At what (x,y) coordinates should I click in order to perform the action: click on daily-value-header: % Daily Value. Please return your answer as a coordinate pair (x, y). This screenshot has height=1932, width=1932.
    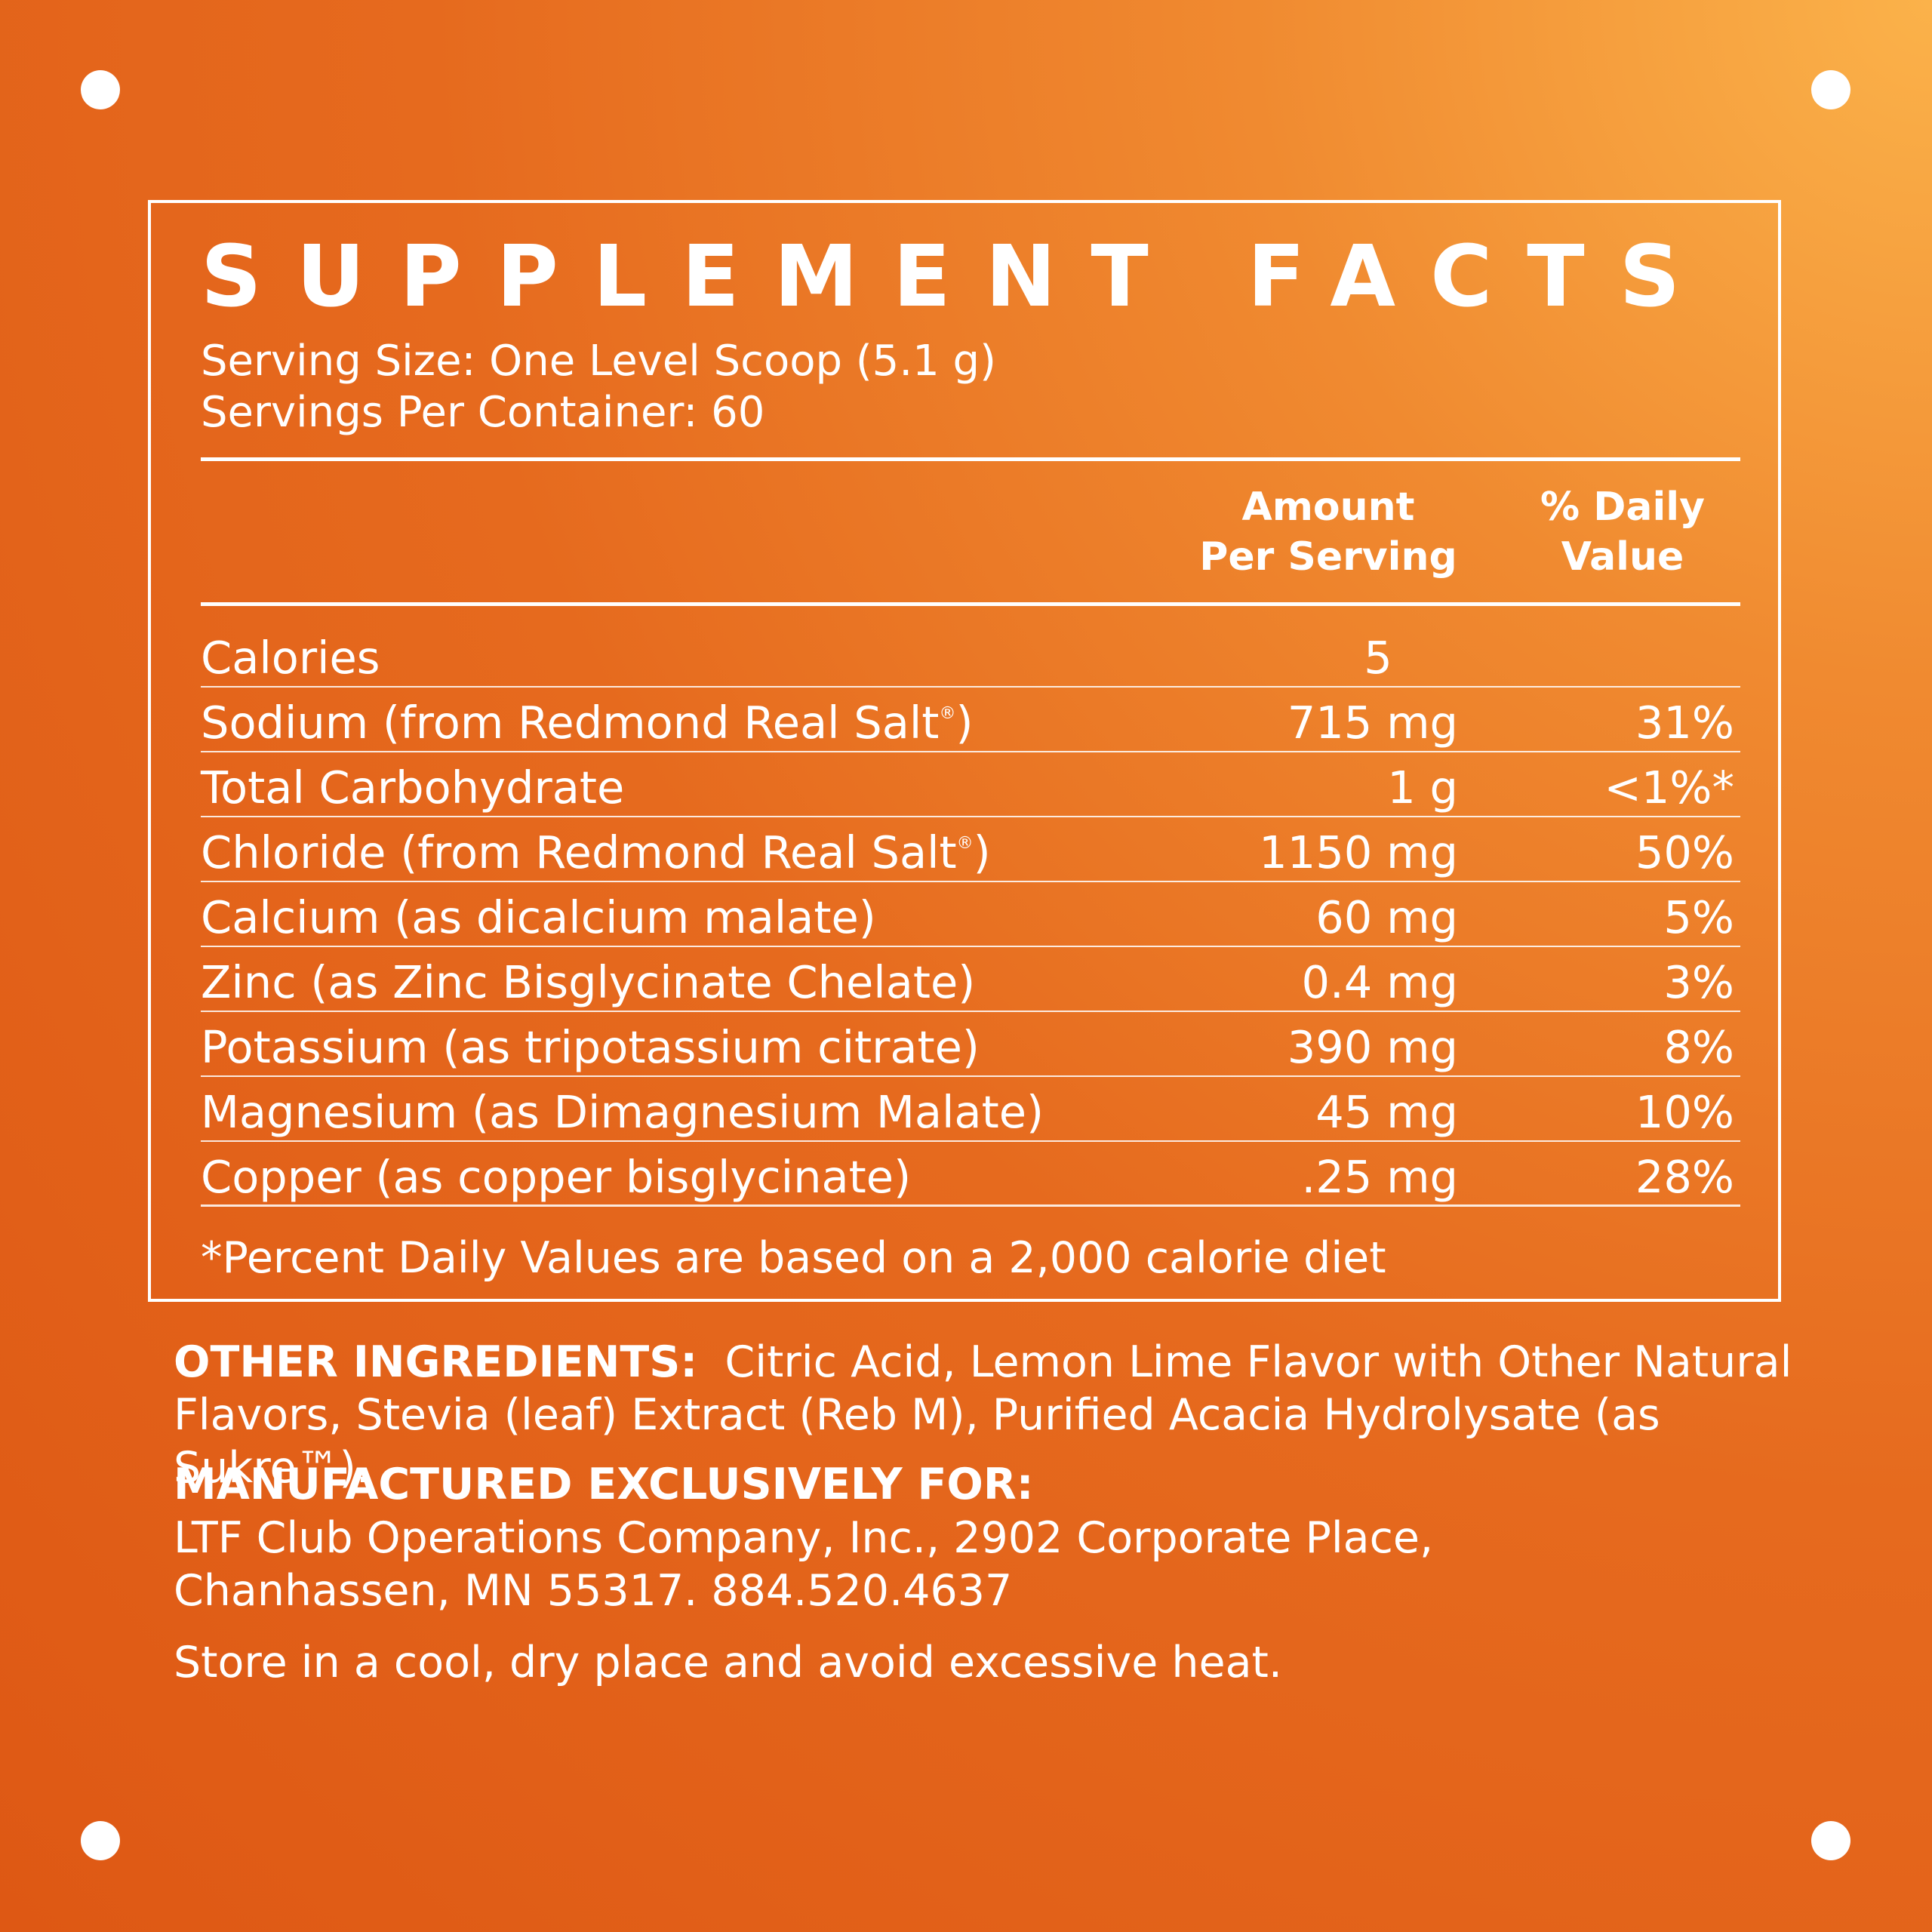
    Looking at the image, I should click on (1622, 532).